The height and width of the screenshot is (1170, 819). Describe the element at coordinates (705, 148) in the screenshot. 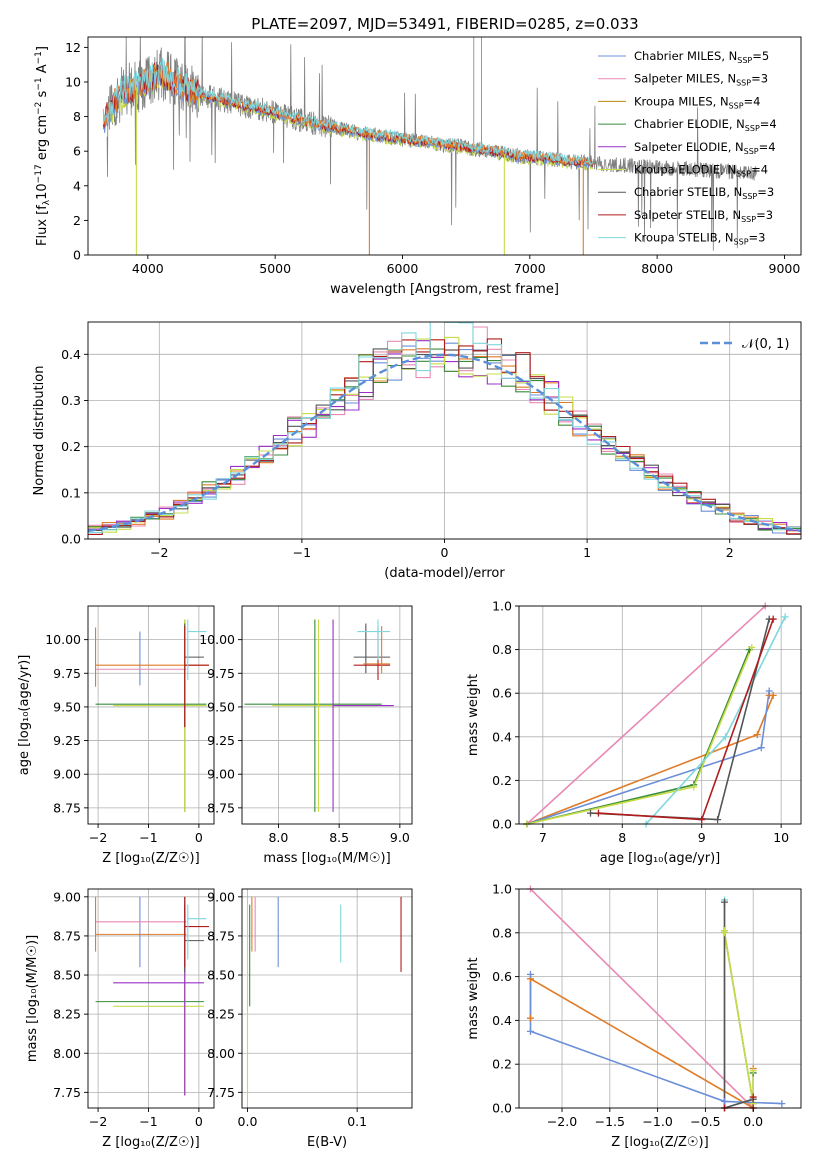

I see `legend-entry: Salpeter ELODIE, NSSP=4` at that location.